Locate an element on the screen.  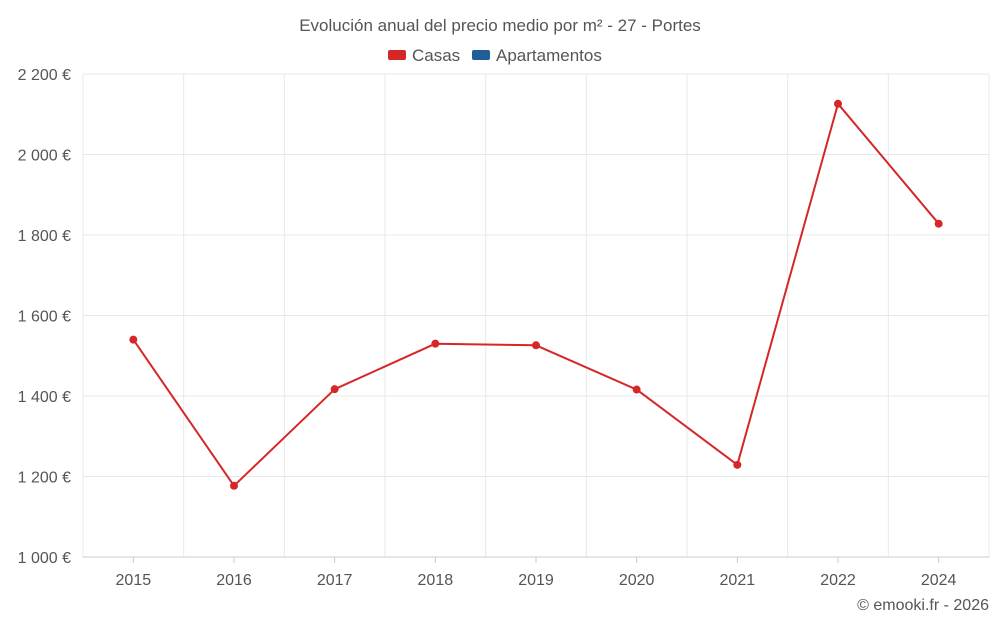
x-tick-label: 2020 is located at coordinates (637, 580).